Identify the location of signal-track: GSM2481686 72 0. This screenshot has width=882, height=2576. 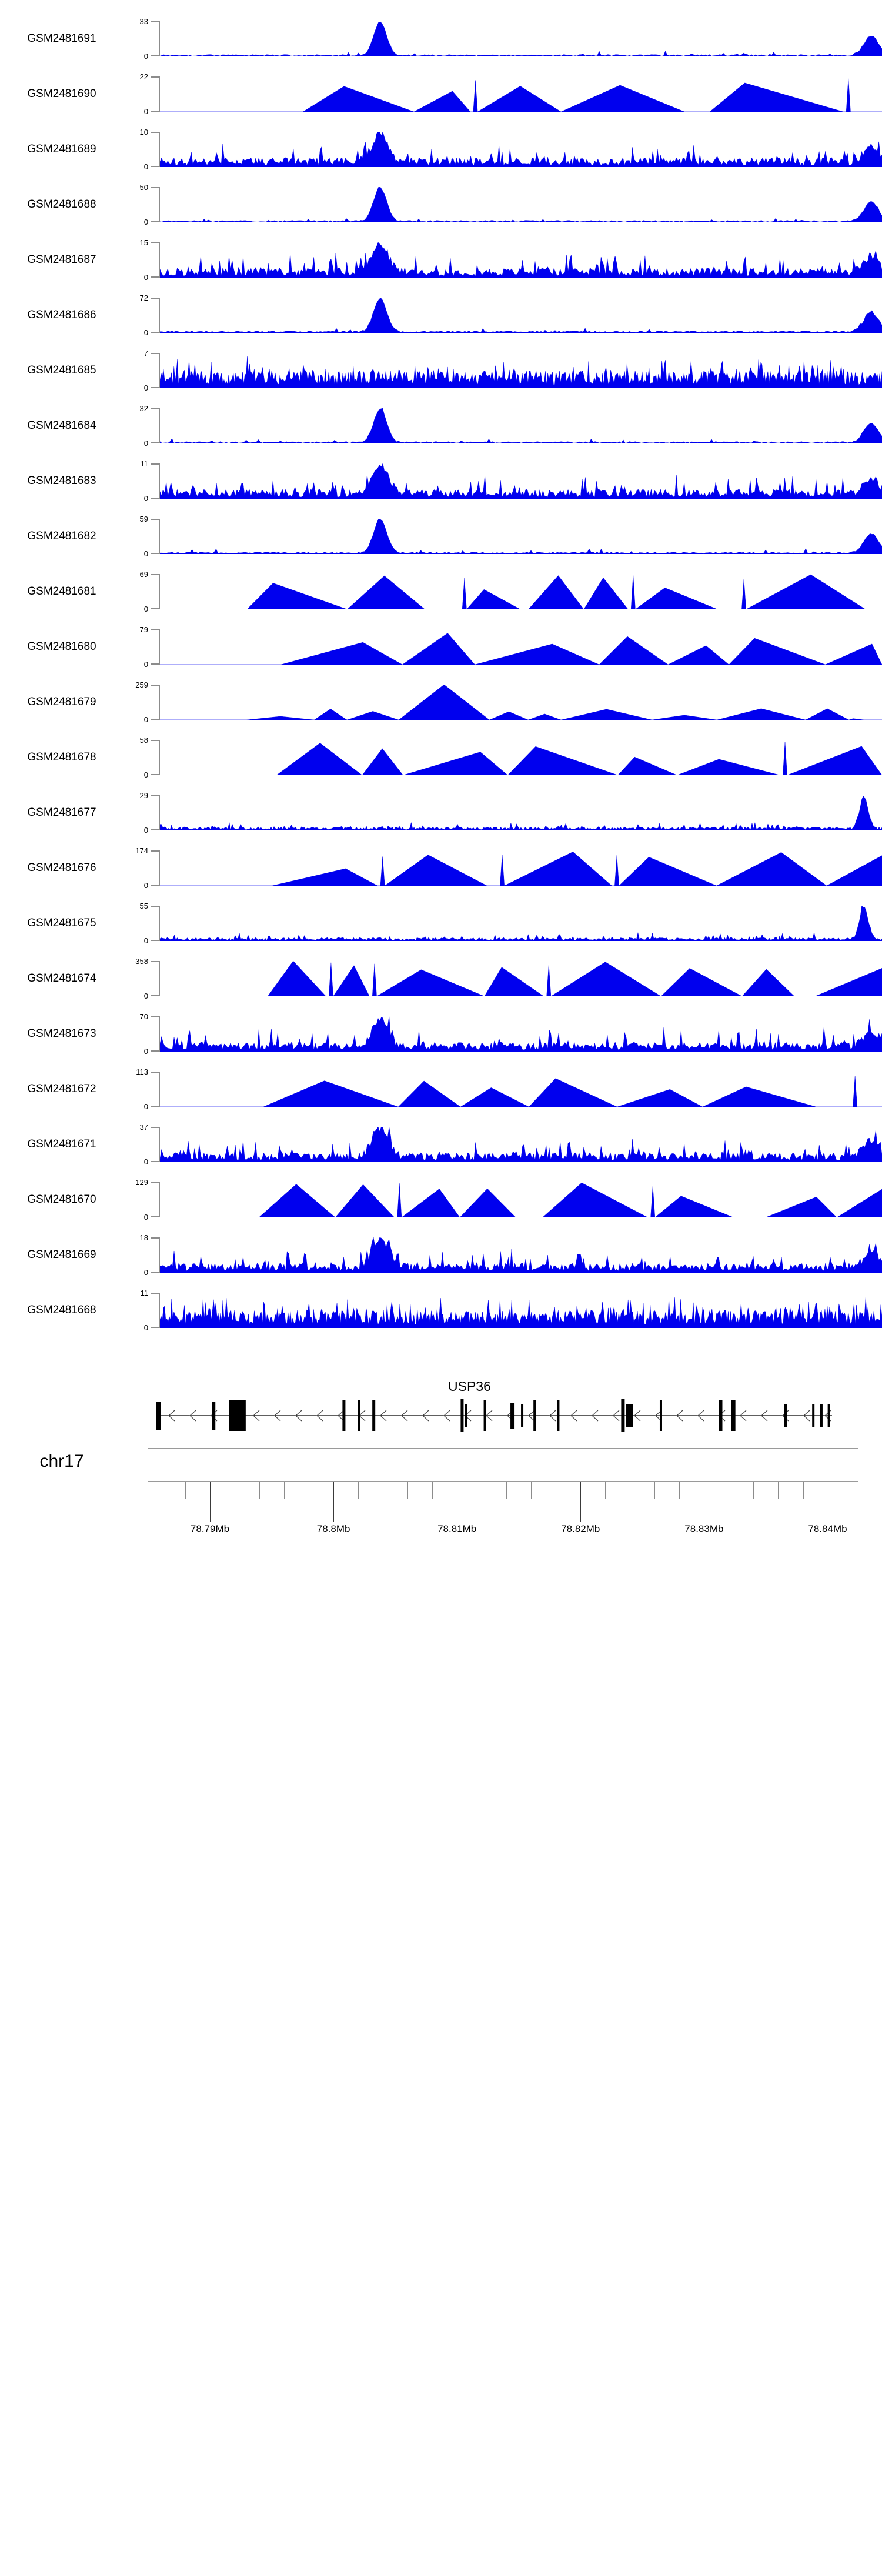
(441, 315).